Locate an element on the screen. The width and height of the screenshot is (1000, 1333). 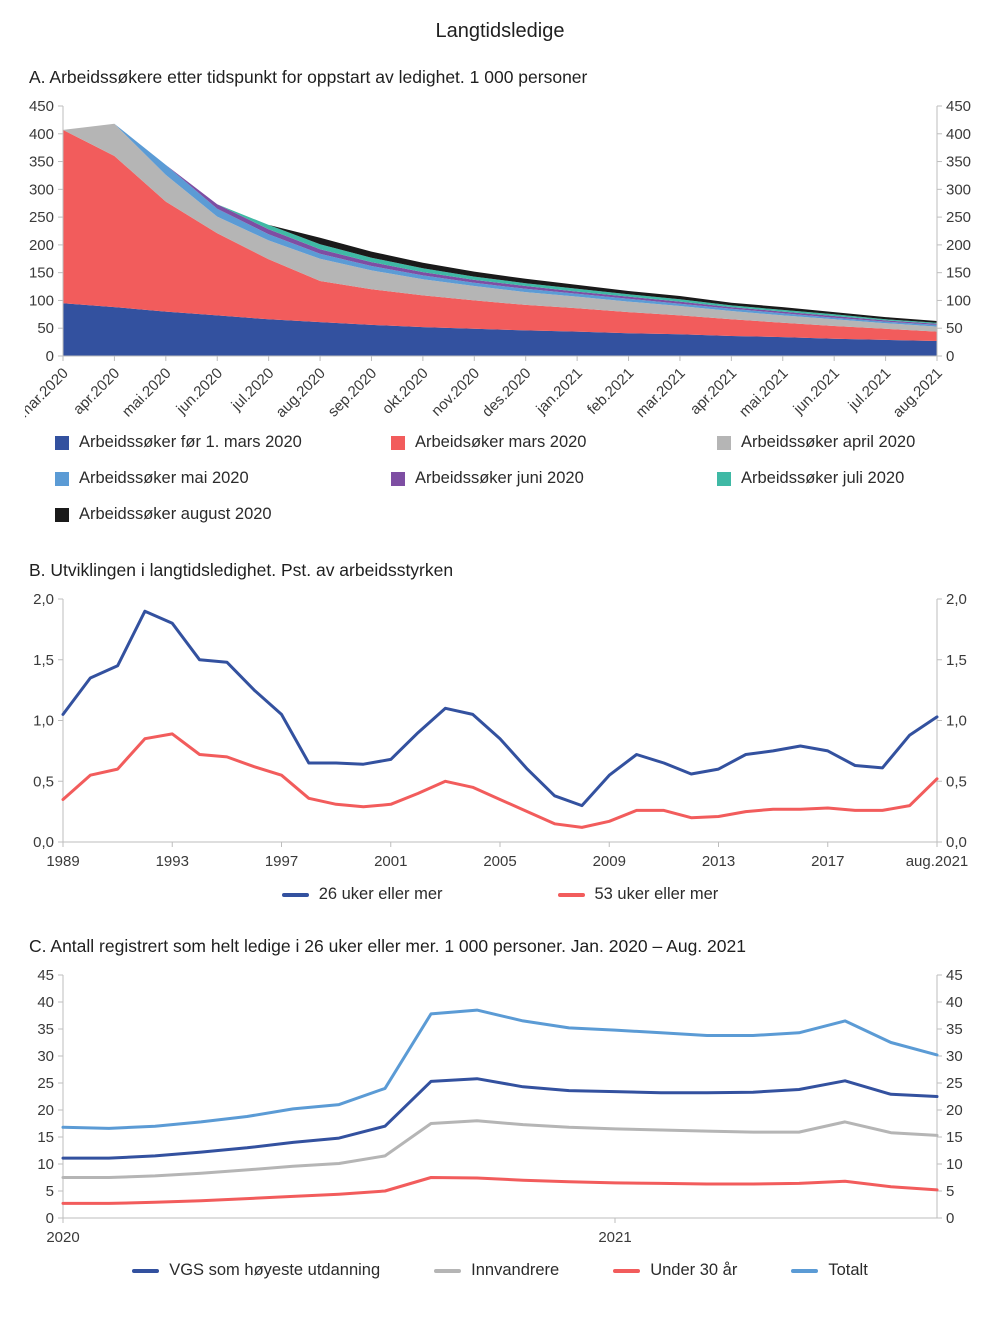
svg-text: nov.2020 is located at coordinates (455, 392).